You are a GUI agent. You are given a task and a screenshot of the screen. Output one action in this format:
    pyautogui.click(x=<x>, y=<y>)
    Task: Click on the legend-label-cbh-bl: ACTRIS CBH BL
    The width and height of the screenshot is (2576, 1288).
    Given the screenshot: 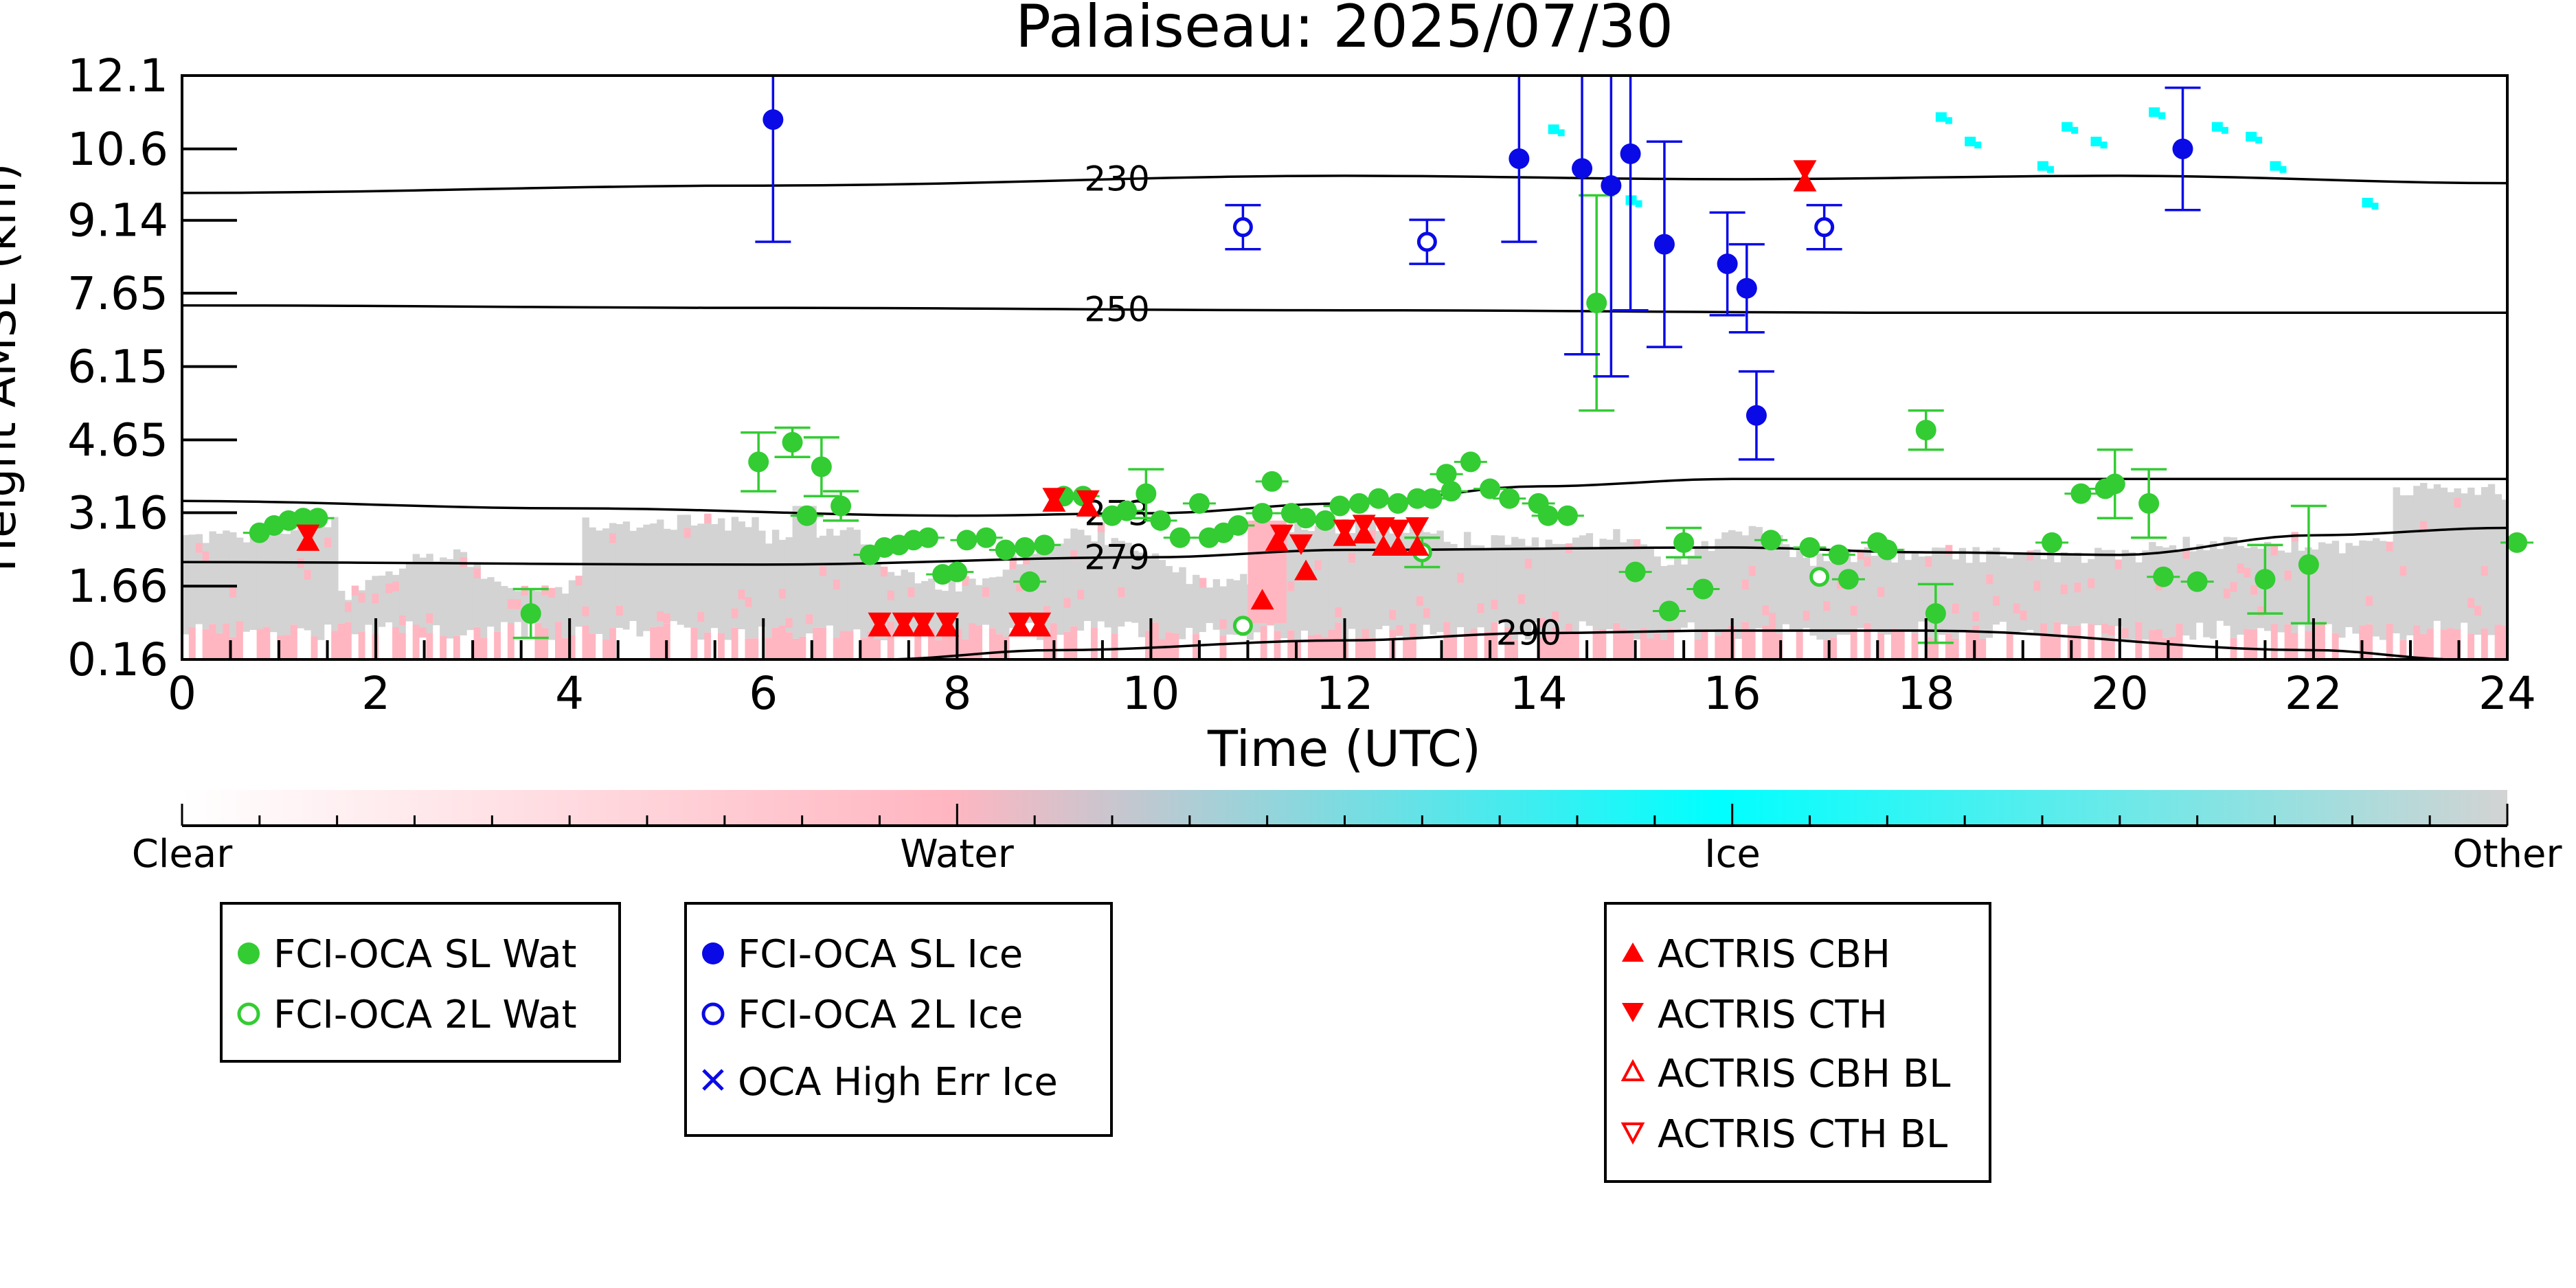 What is the action you would take?
    pyautogui.click(x=1804, y=1074)
    